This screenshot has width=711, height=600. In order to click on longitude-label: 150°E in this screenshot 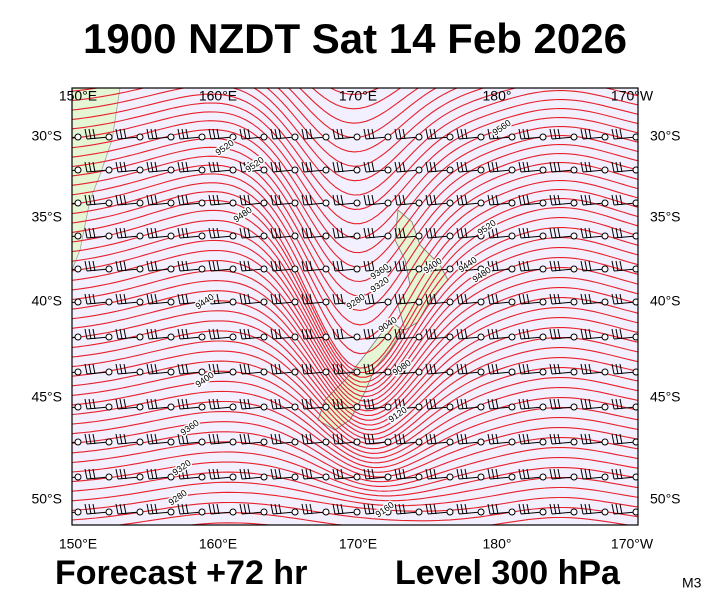, I will do `click(78, 544)`.